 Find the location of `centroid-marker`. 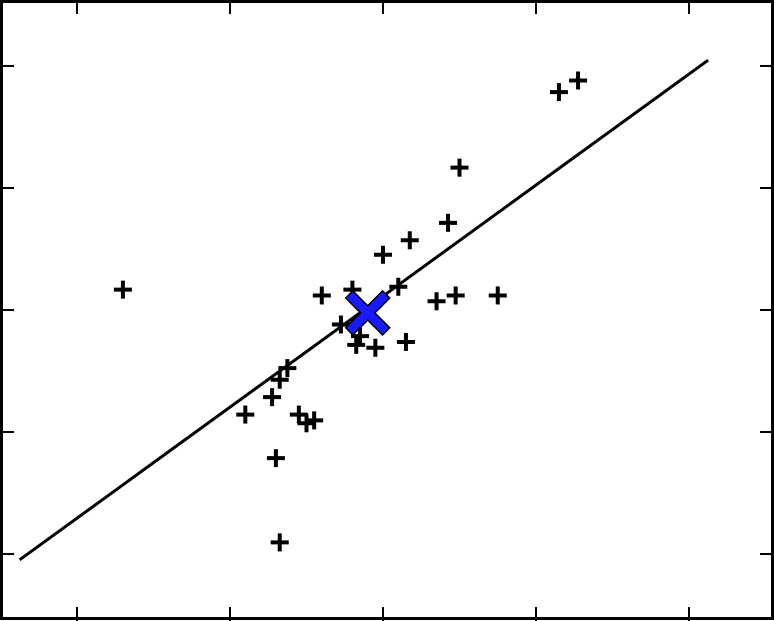

centroid-marker is located at coordinates (367, 312).